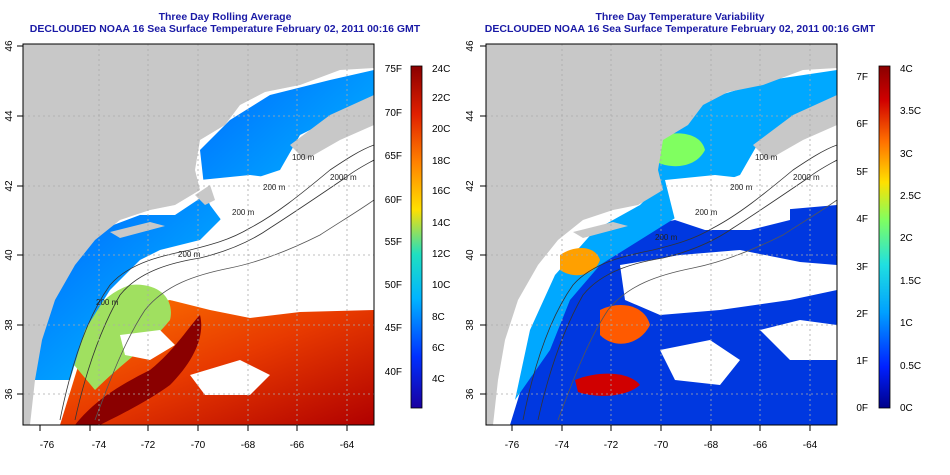 The height and width of the screenshot is (475, 950). What do you see at coordinates (910, 239) in the screenshot?
I see `right-colorbar-celsius-labels: 4C 3.5C 3C 2.5C 2C 1.5C 1C 0.5C 0C` at bounding box center [910, 239].